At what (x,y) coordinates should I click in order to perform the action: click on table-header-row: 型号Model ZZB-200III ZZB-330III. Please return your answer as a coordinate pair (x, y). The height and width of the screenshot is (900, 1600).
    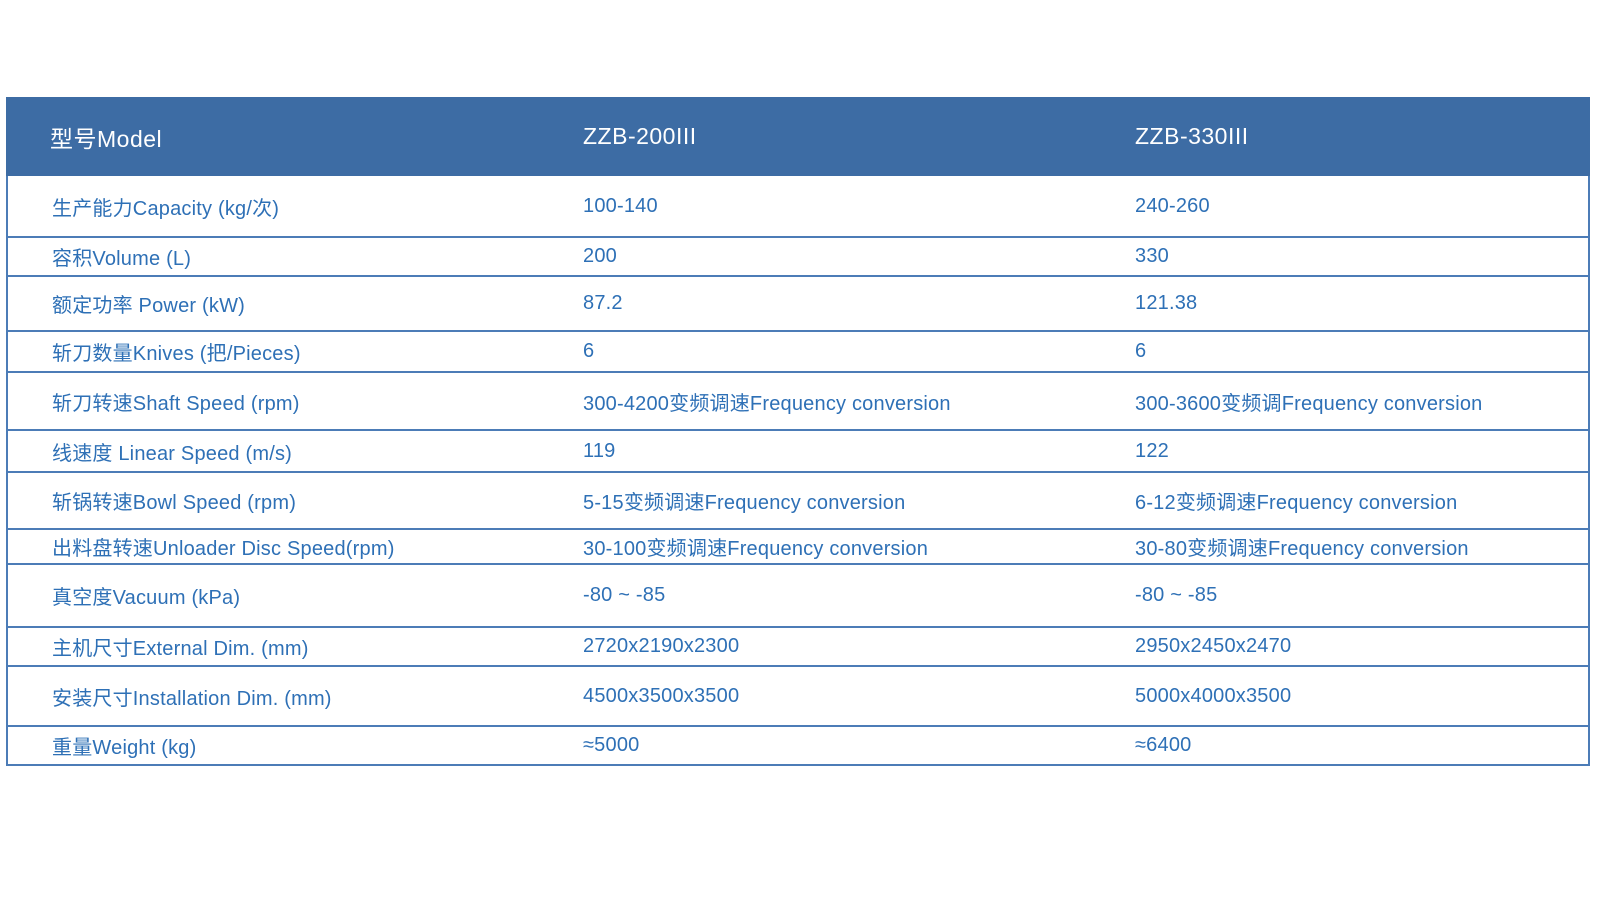
    Looking at the image, I should click on (798, 136).